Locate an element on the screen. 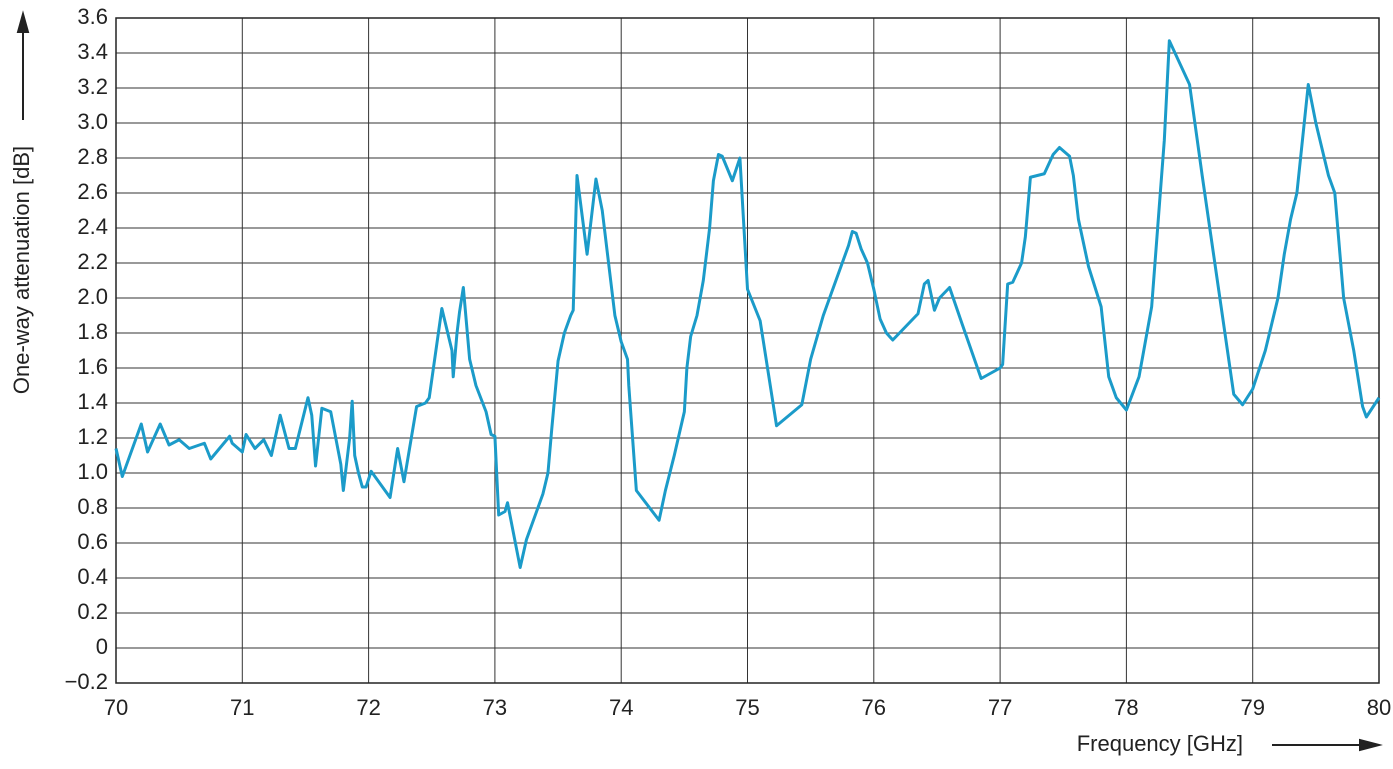  y-axis-label: One-way attenuation [dB] is located at coordinates (21, 270).